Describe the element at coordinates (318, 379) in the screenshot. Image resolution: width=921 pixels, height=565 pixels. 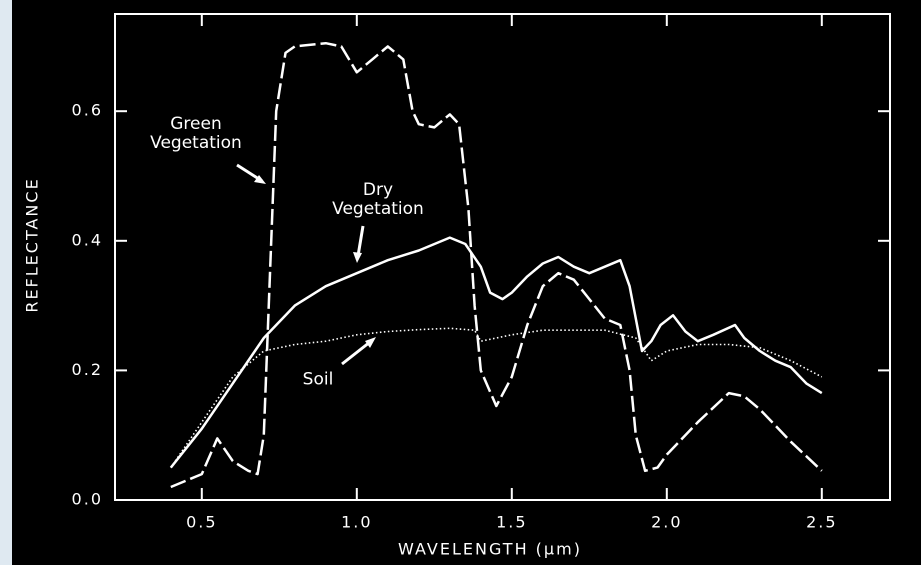
I see `annotation: Soil` at that location.